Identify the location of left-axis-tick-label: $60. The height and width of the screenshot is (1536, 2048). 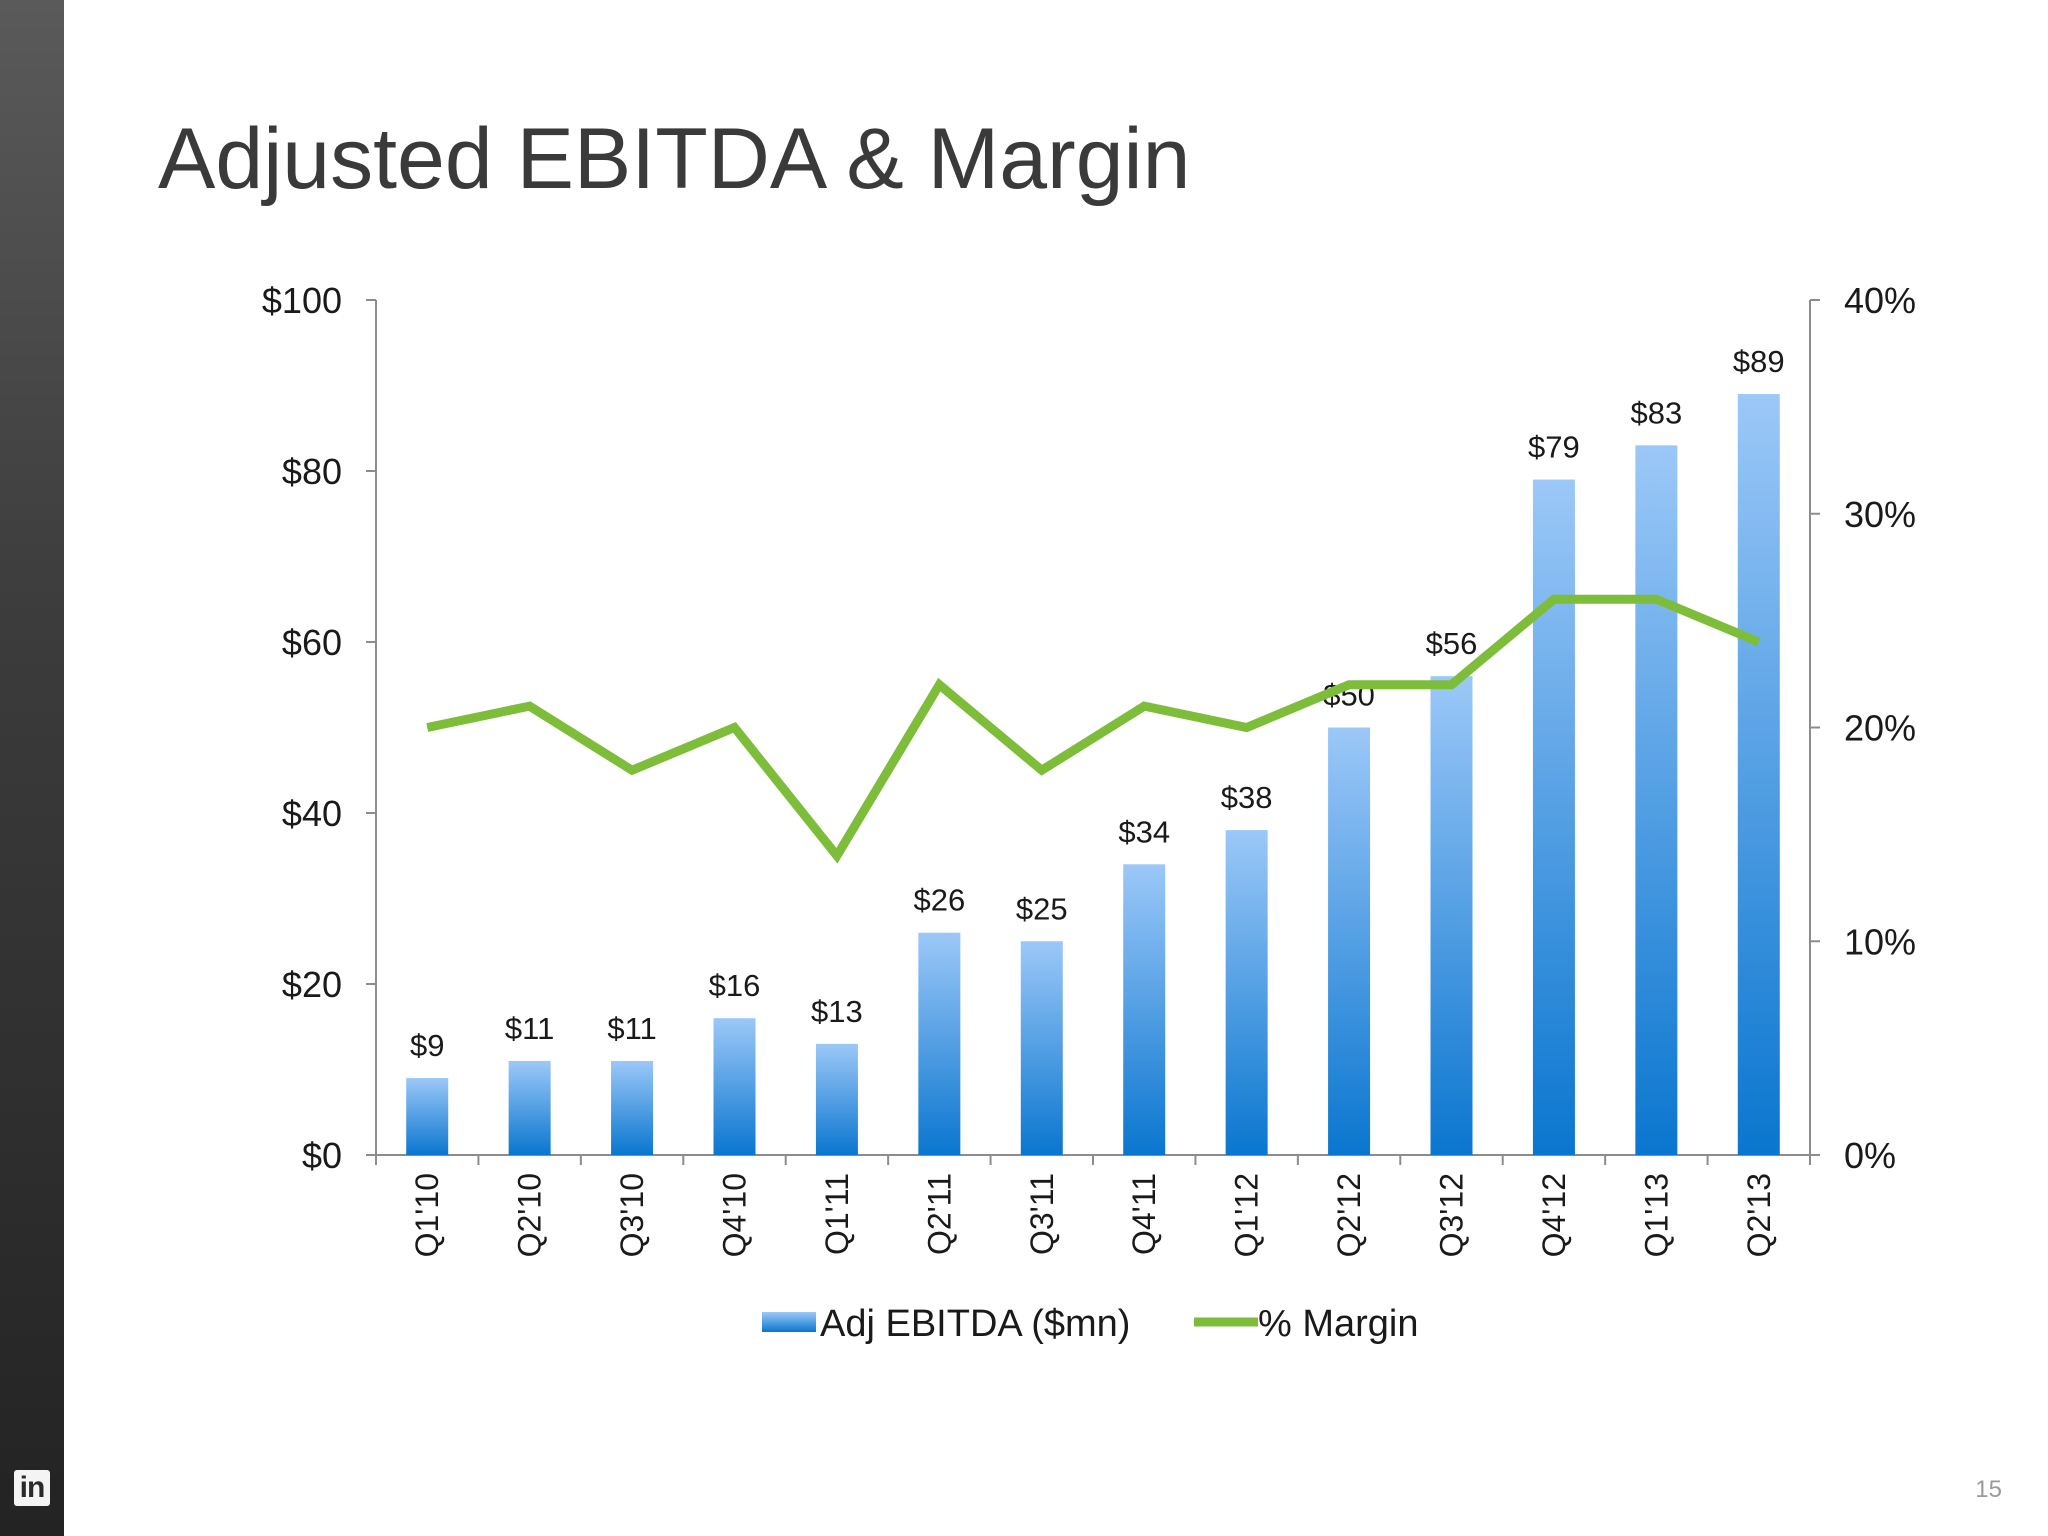
(312, 642).